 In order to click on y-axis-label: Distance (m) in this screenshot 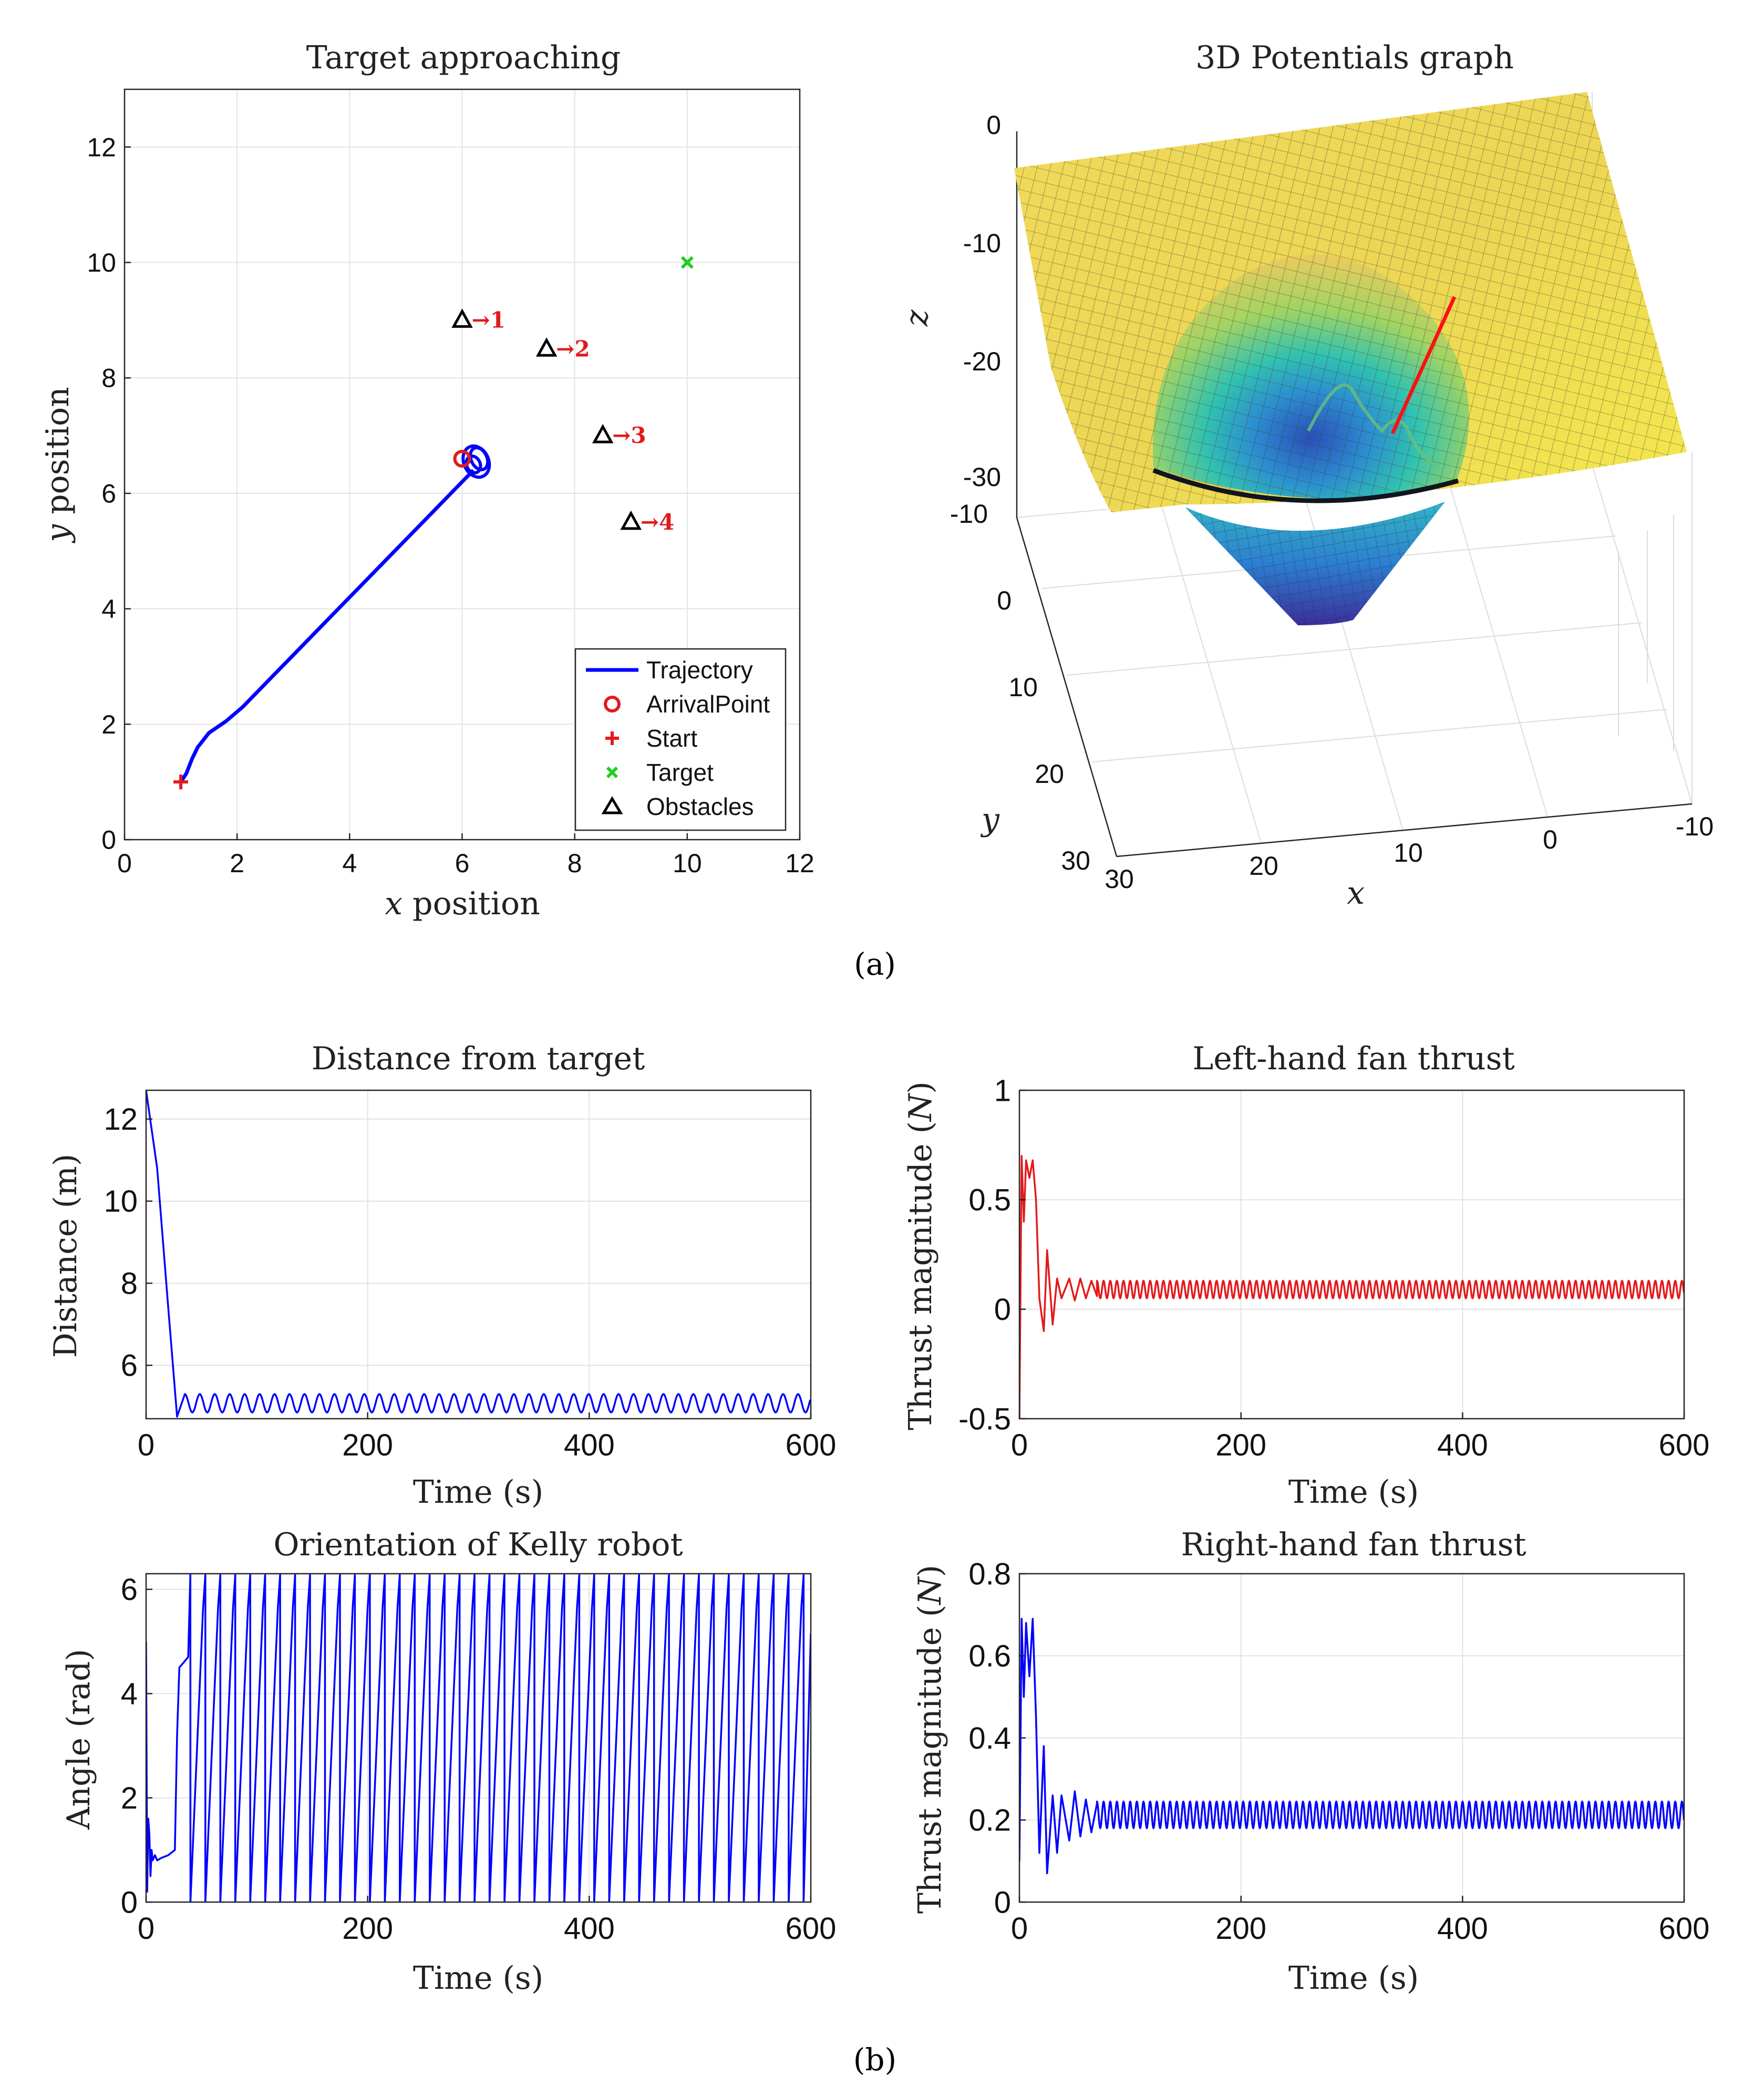, I will do `click(65, 1256)`.